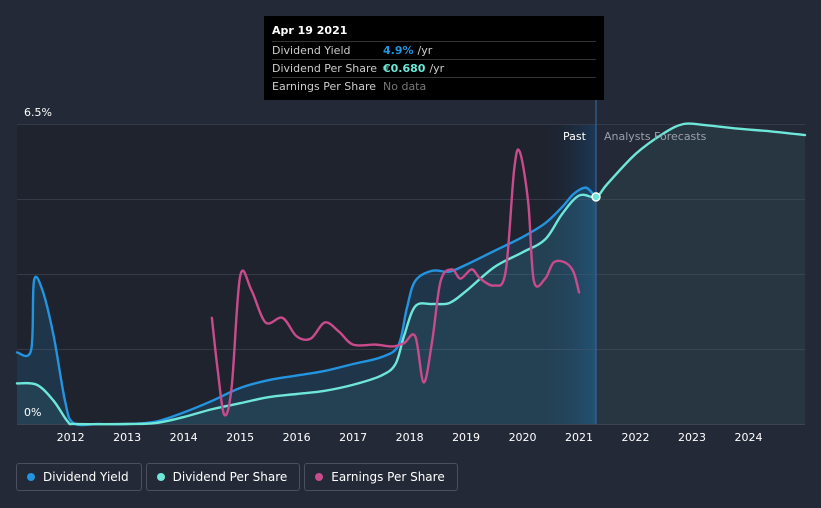 Image resolution: width=821 pixels, height=508 pixels. Describe the element at coordinates (575, 136) in the screenshot. I see `past-label: Past` at that location.